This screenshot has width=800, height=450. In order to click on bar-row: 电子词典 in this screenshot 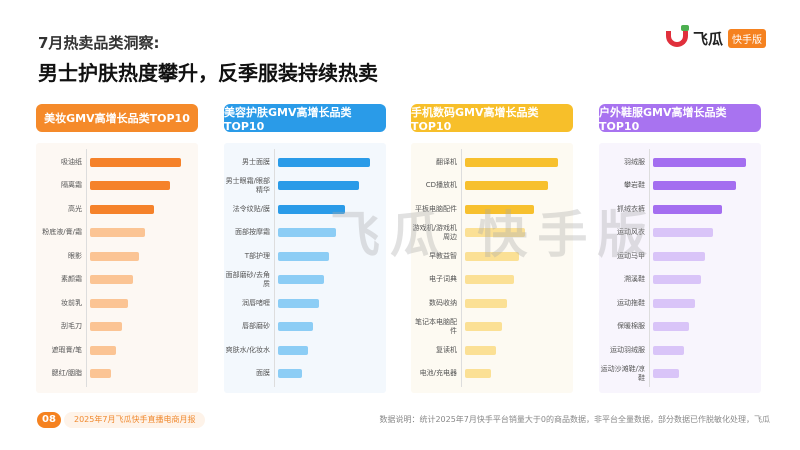, I will do `click(492, 280)`.